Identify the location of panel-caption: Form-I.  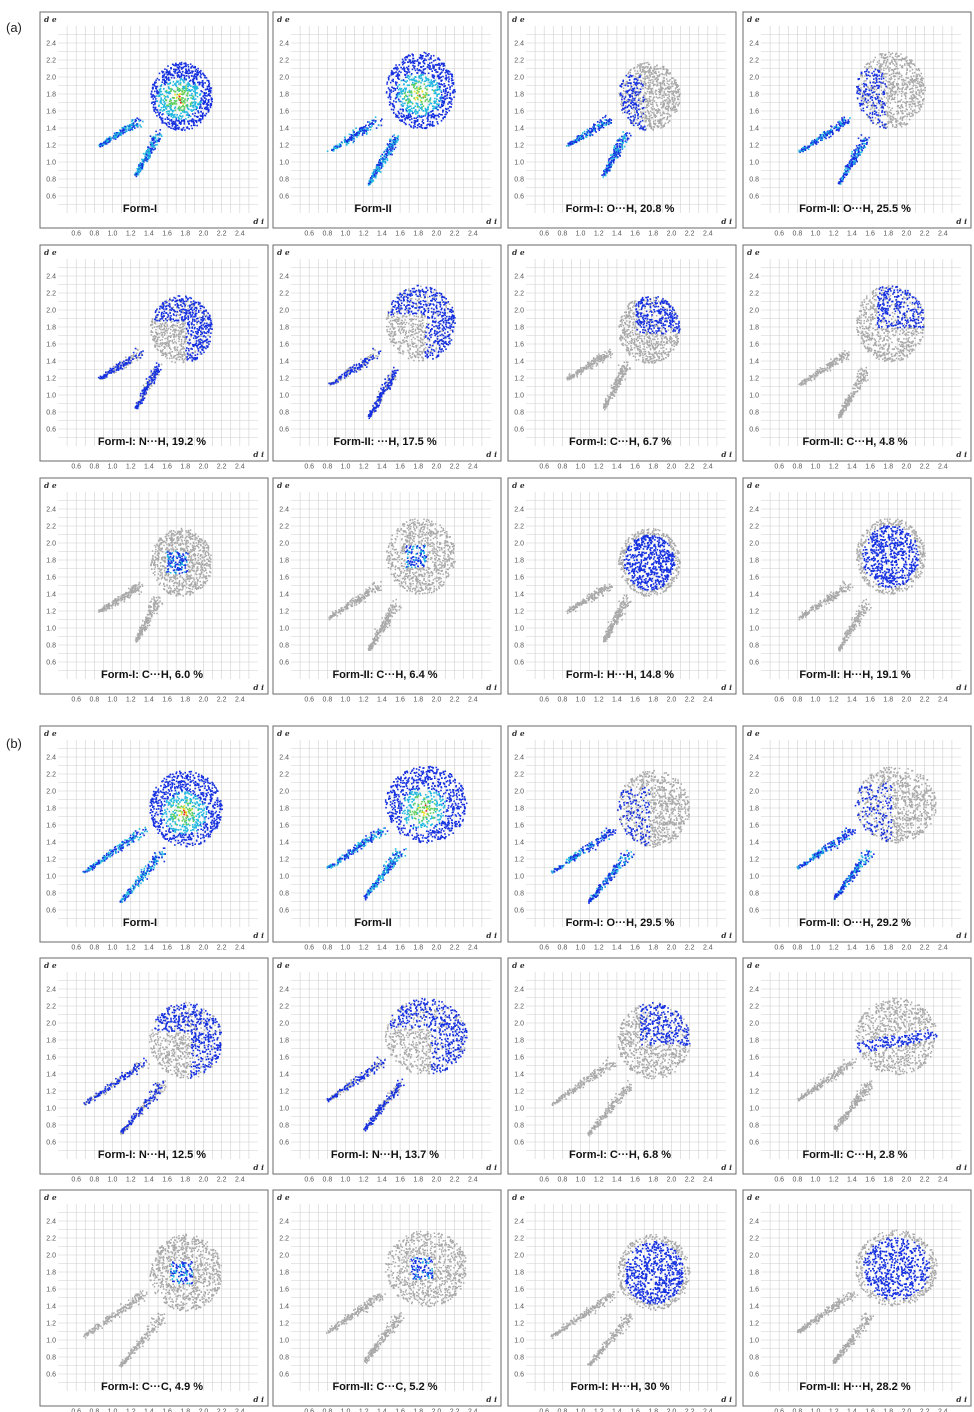
(140, 209).